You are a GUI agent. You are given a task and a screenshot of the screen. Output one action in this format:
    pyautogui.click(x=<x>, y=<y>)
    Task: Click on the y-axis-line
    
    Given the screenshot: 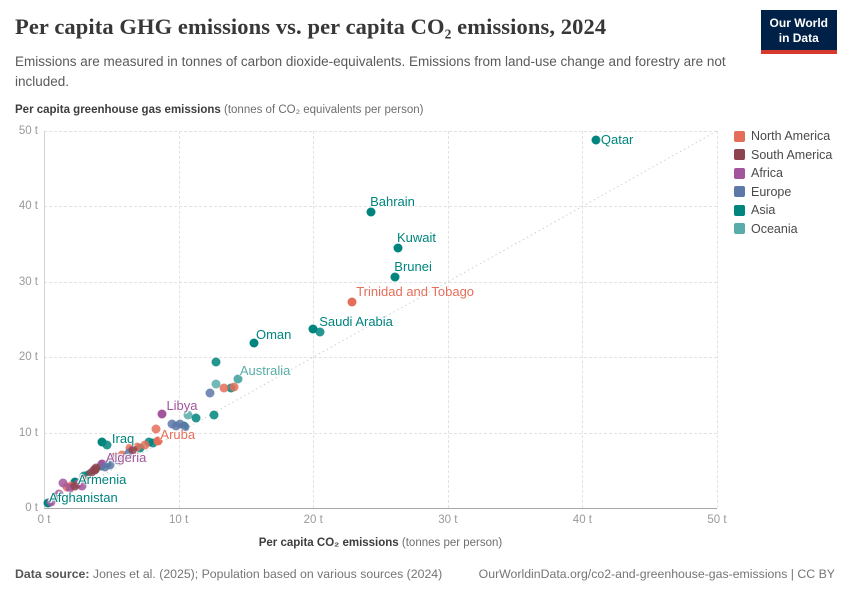 What is the action you would take?
    pyautogui.click(x=44, y=319)
    